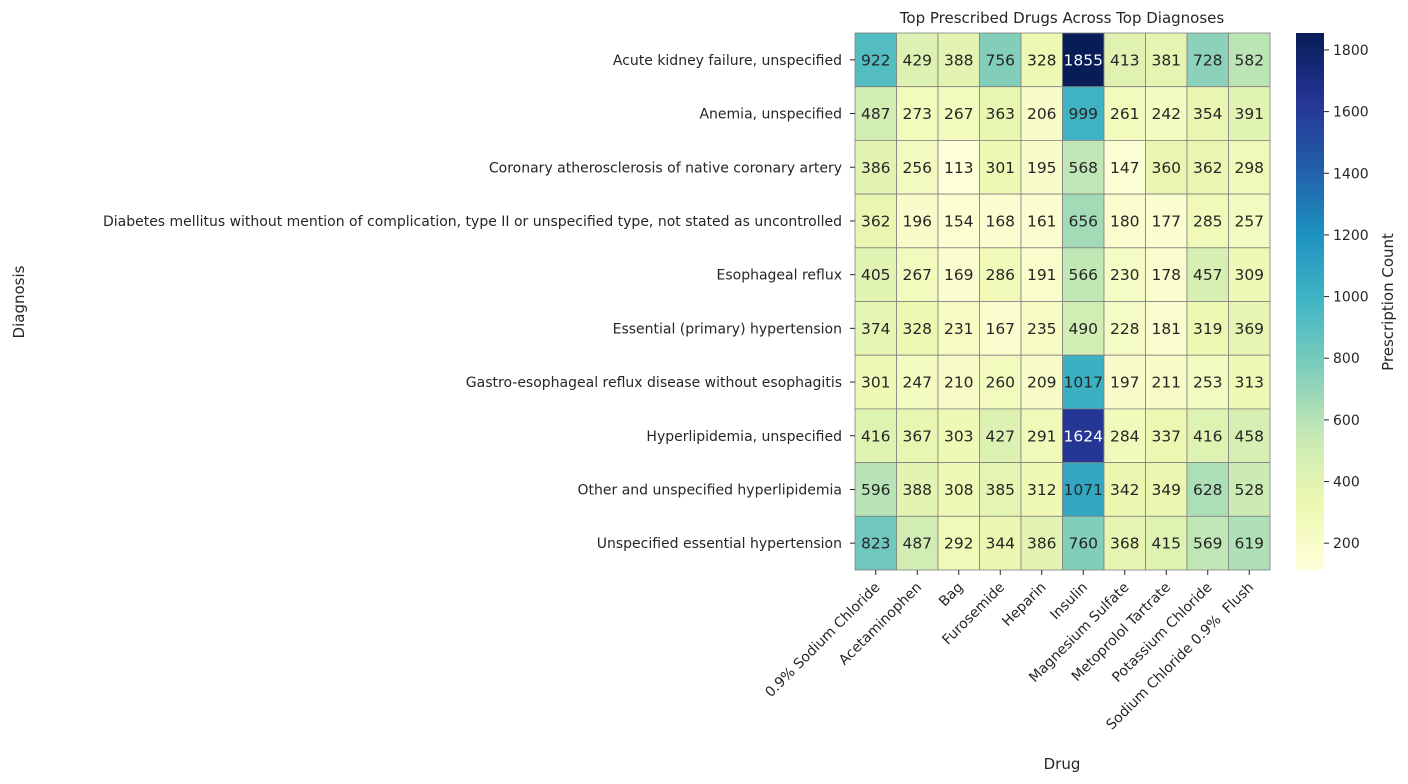  What do you see at coordinates (959, 436) in the screenshot?
I see `cell-value: 303` at bounding box center [959, 436].